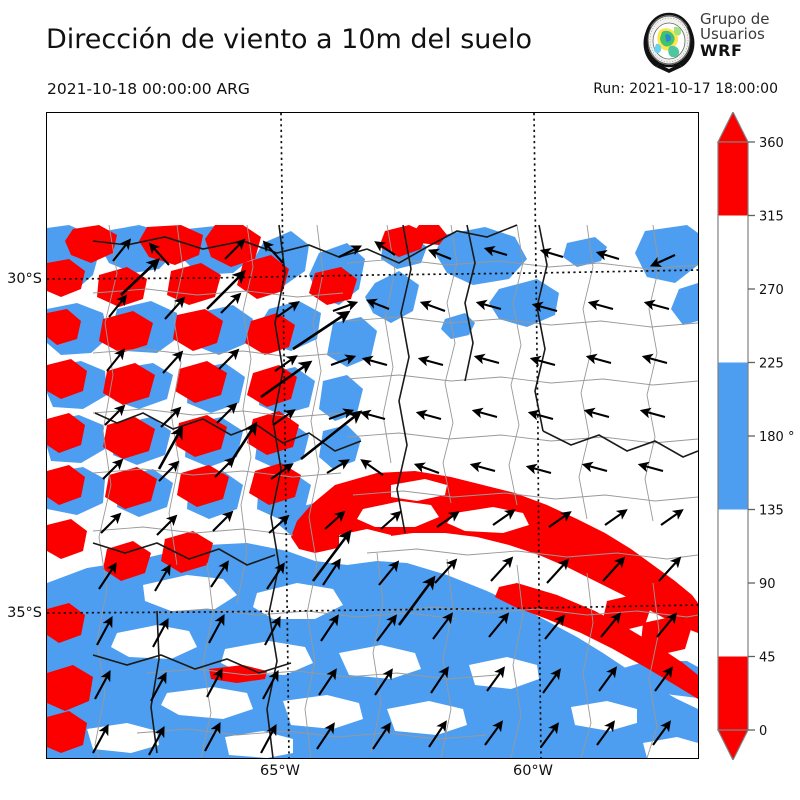 This screenshot has width=800, height=800. What do you see at coordinates (763, 731) in the screenshot?
I see `cb-tick-0: 0` at bounding box center [763, 731].